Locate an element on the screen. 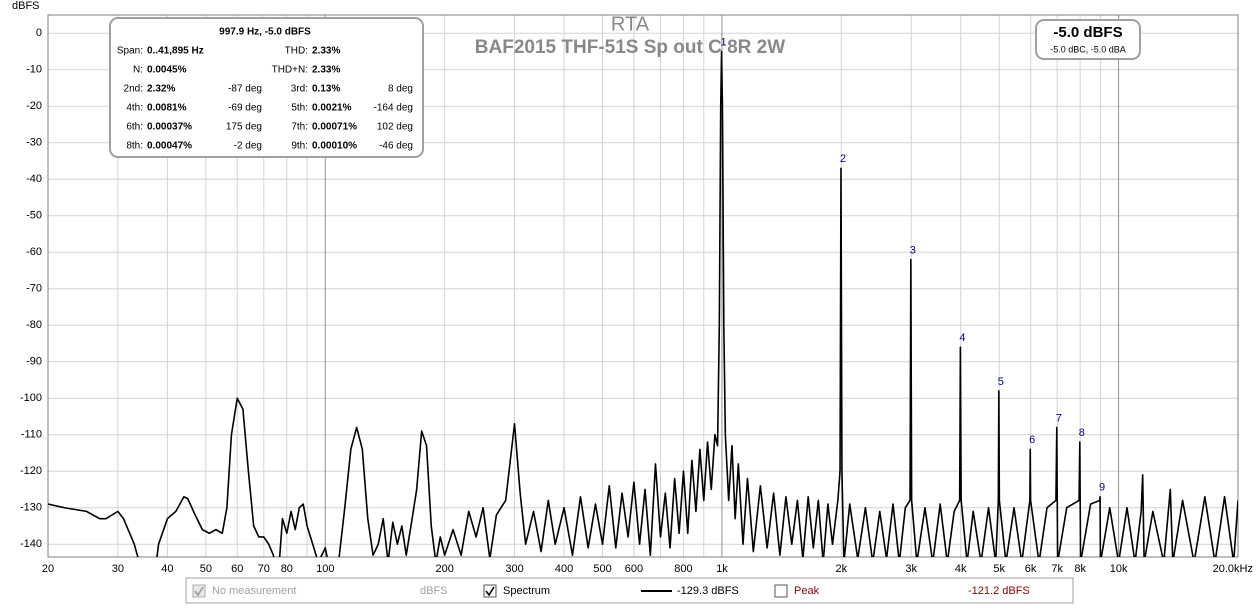 The width and height of the screenshot is (1260, 610). info-value: 0.00071% is located at coordinates (334, 127).